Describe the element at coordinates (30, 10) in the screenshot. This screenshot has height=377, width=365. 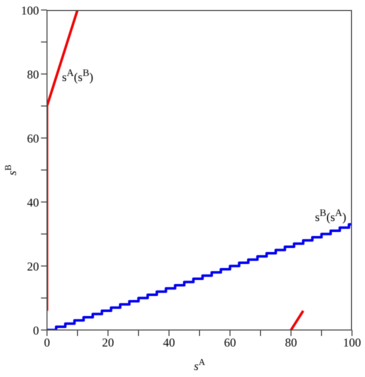
I see `y-tick-label: 100` at that location.